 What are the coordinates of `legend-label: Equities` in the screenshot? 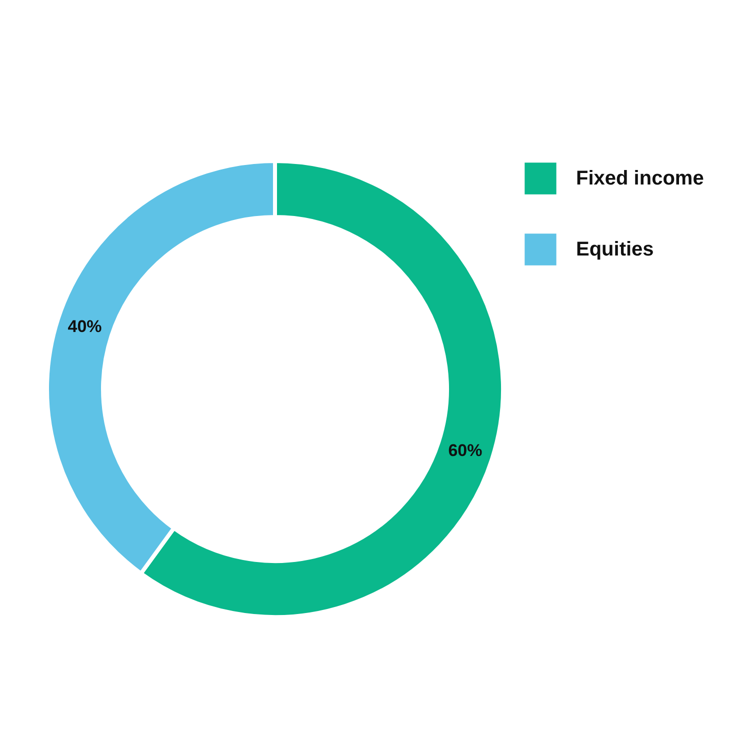 It's located at (615, 249).